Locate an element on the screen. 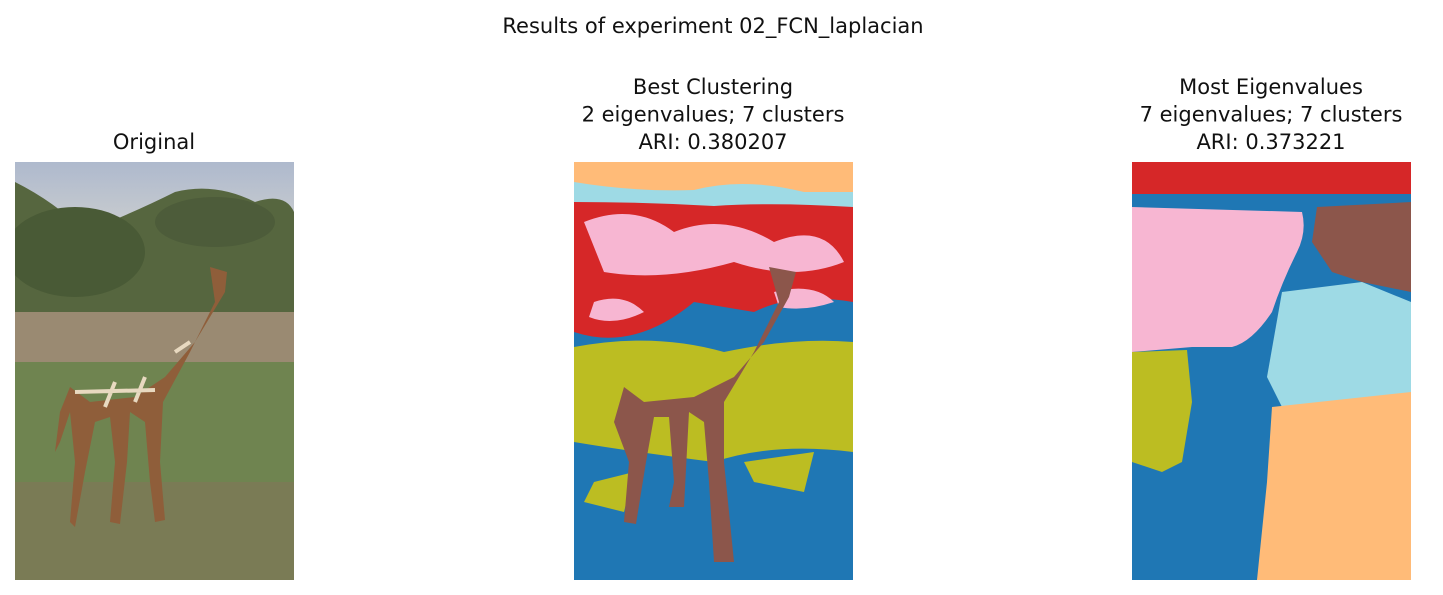  panel-title: Original is located at coordinates (154, 142).